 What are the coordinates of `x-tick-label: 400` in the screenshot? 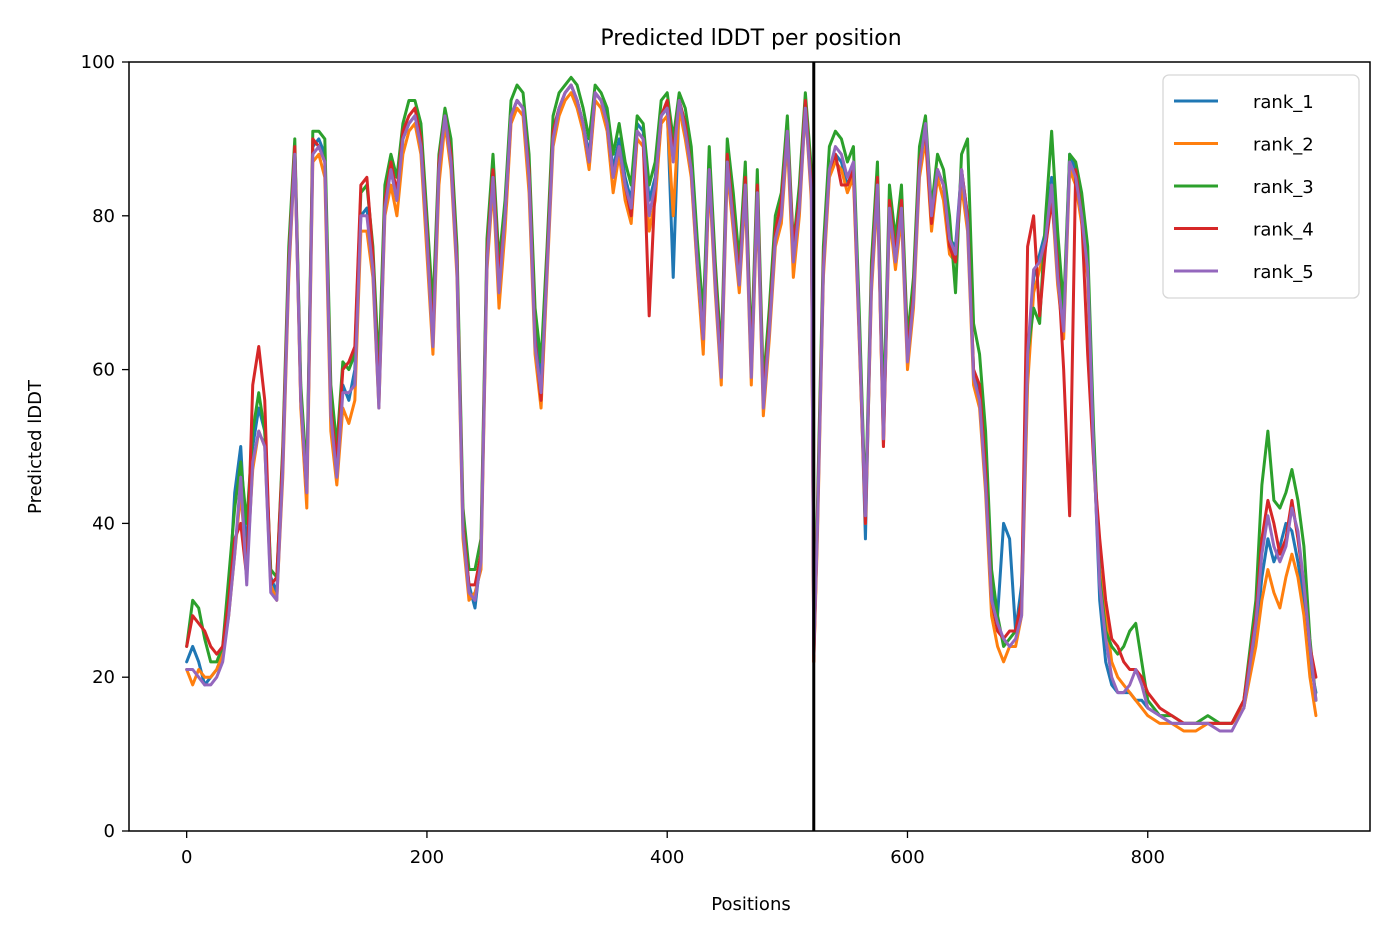 It's located at (667, 857).